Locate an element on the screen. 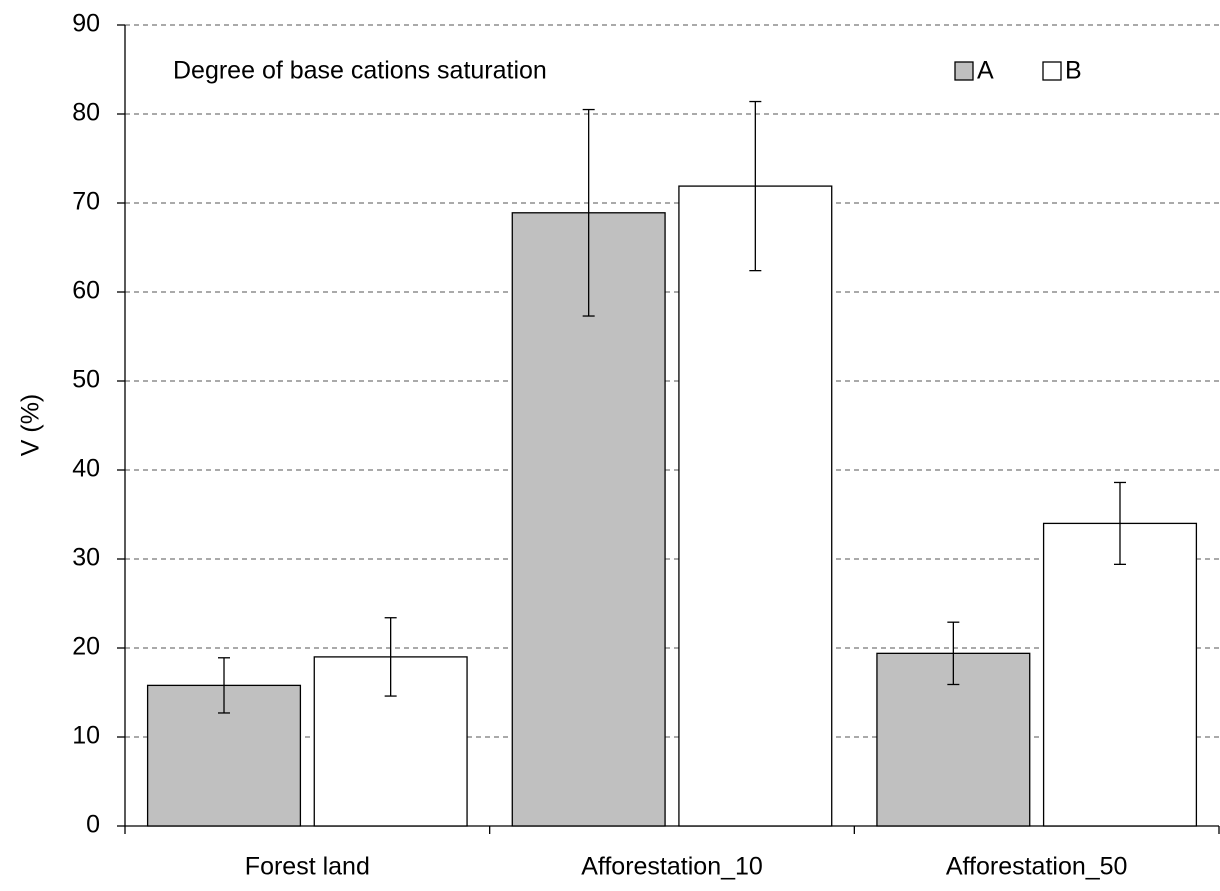  legend-label: A is located at coordinates (985, 71).